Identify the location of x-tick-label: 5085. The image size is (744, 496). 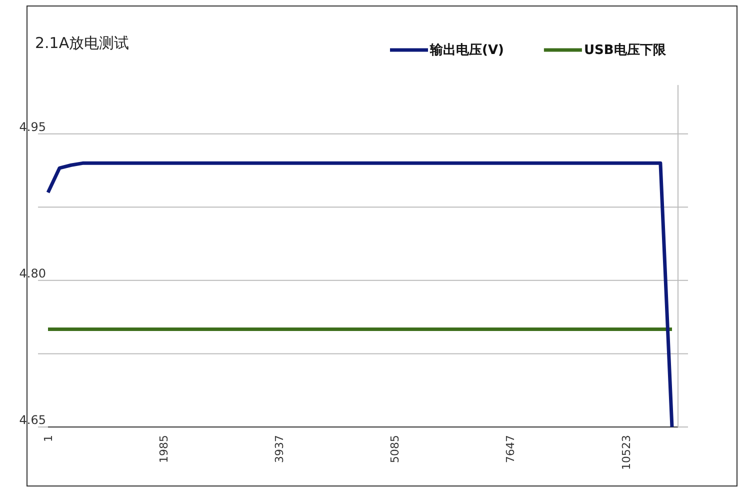
(395, 449).